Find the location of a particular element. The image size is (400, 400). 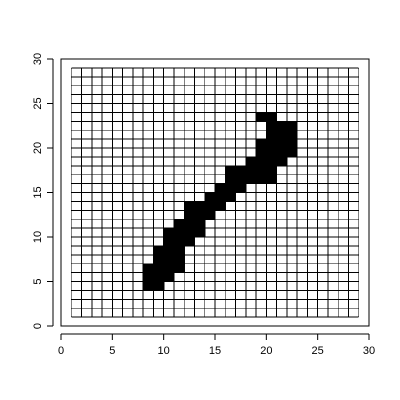

y-tick-label: 10 is located at coordinates (38, 237).